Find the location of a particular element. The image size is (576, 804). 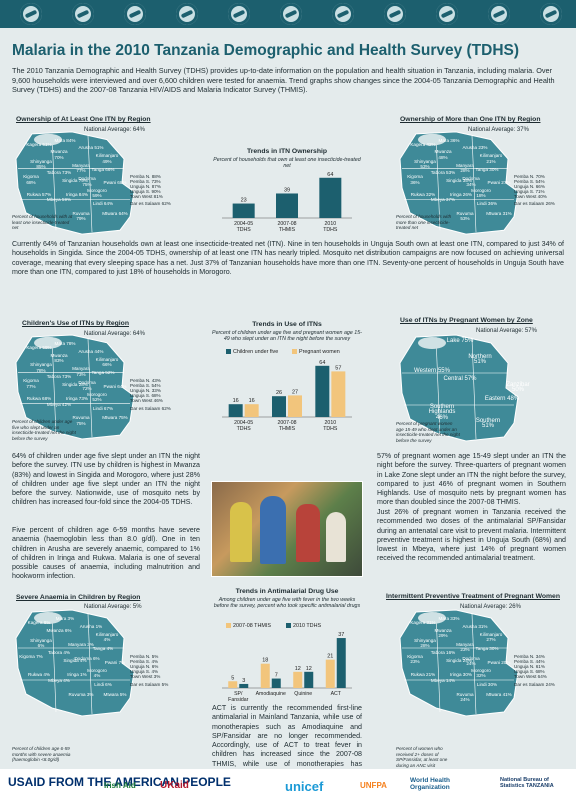

logo-ukaid: UKaid is located at coordinates (174, 785).